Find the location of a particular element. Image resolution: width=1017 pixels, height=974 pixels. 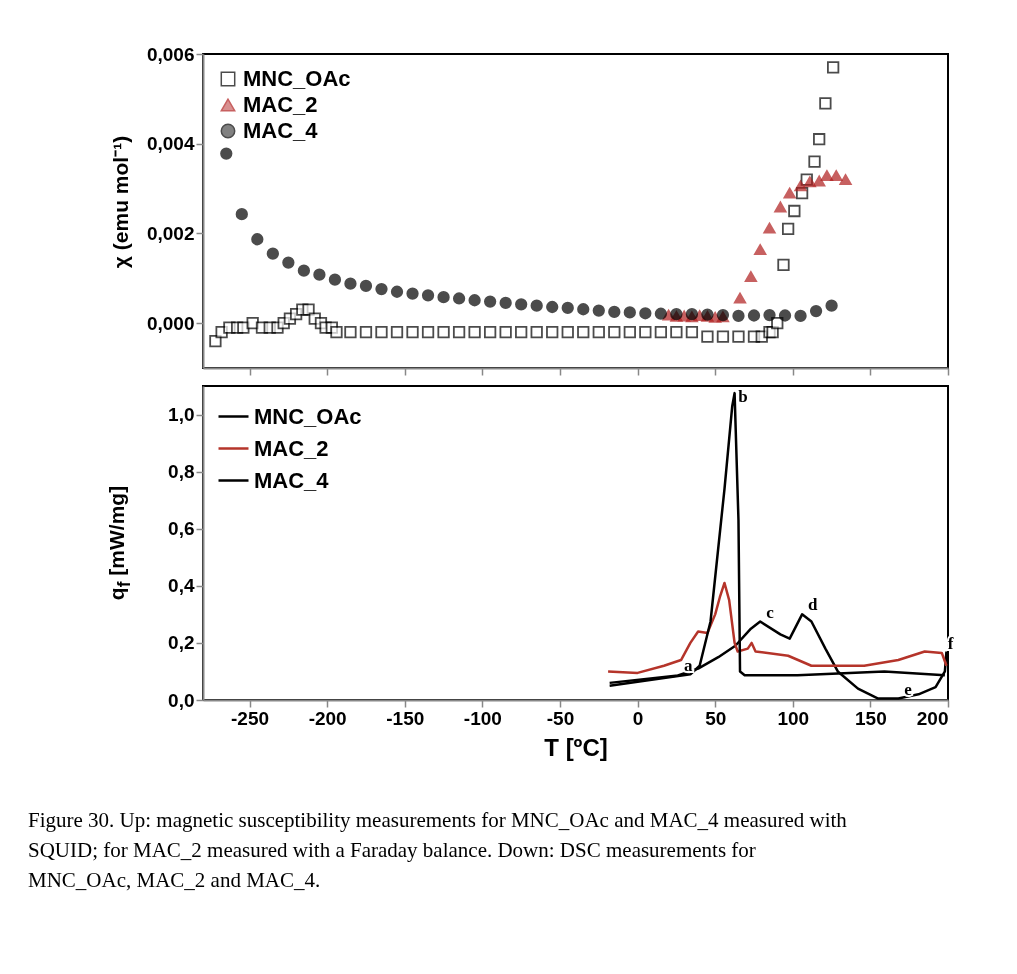

y-tick-label: 0,4 is located at coordinates (181, 586).